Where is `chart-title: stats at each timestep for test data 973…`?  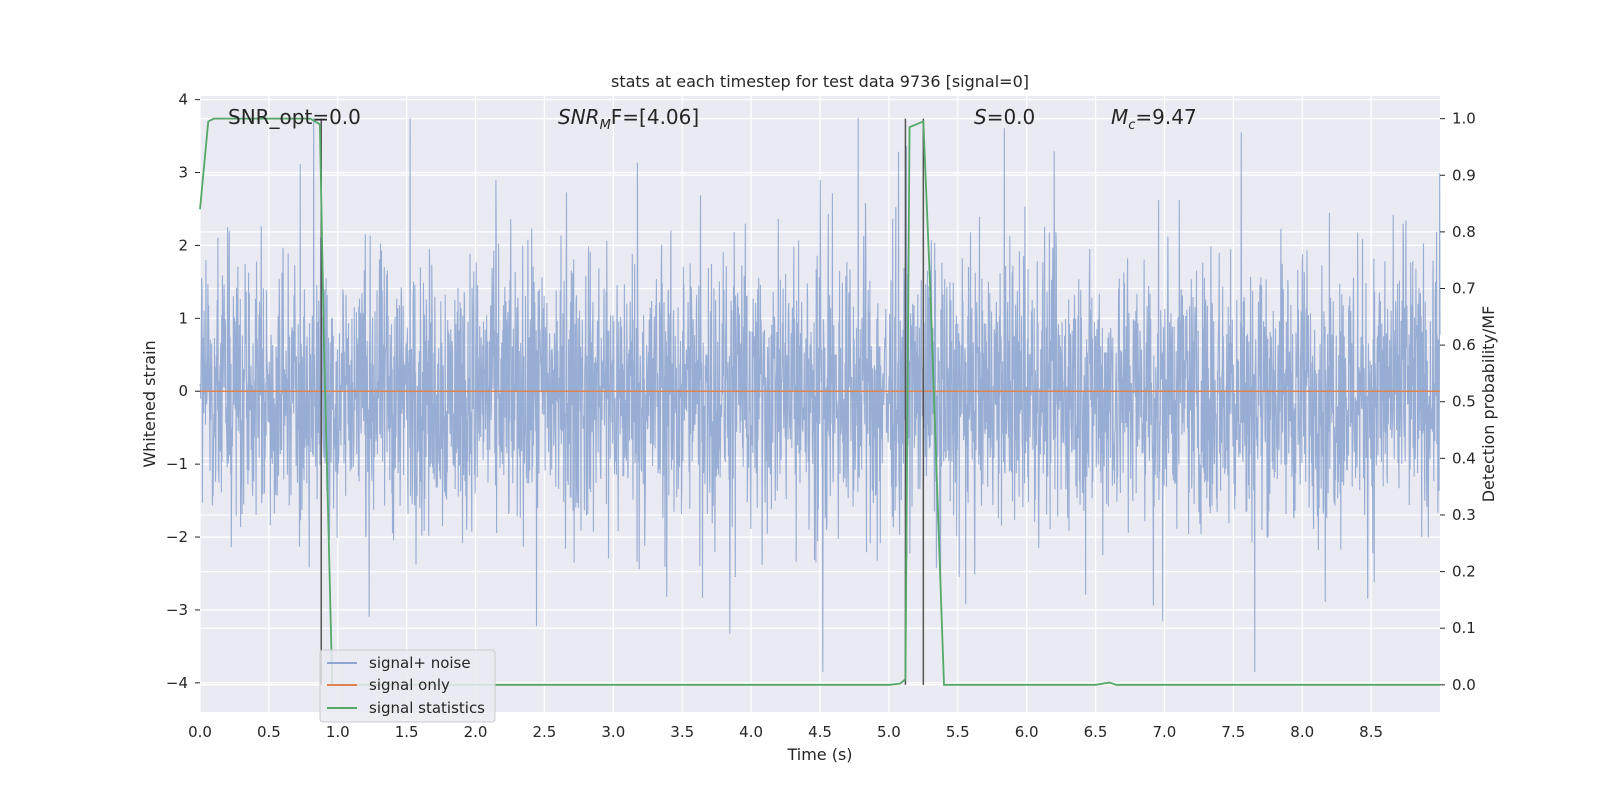
chart-title: stats at each timestep for test data 973… is located at coordinates (820, 81).